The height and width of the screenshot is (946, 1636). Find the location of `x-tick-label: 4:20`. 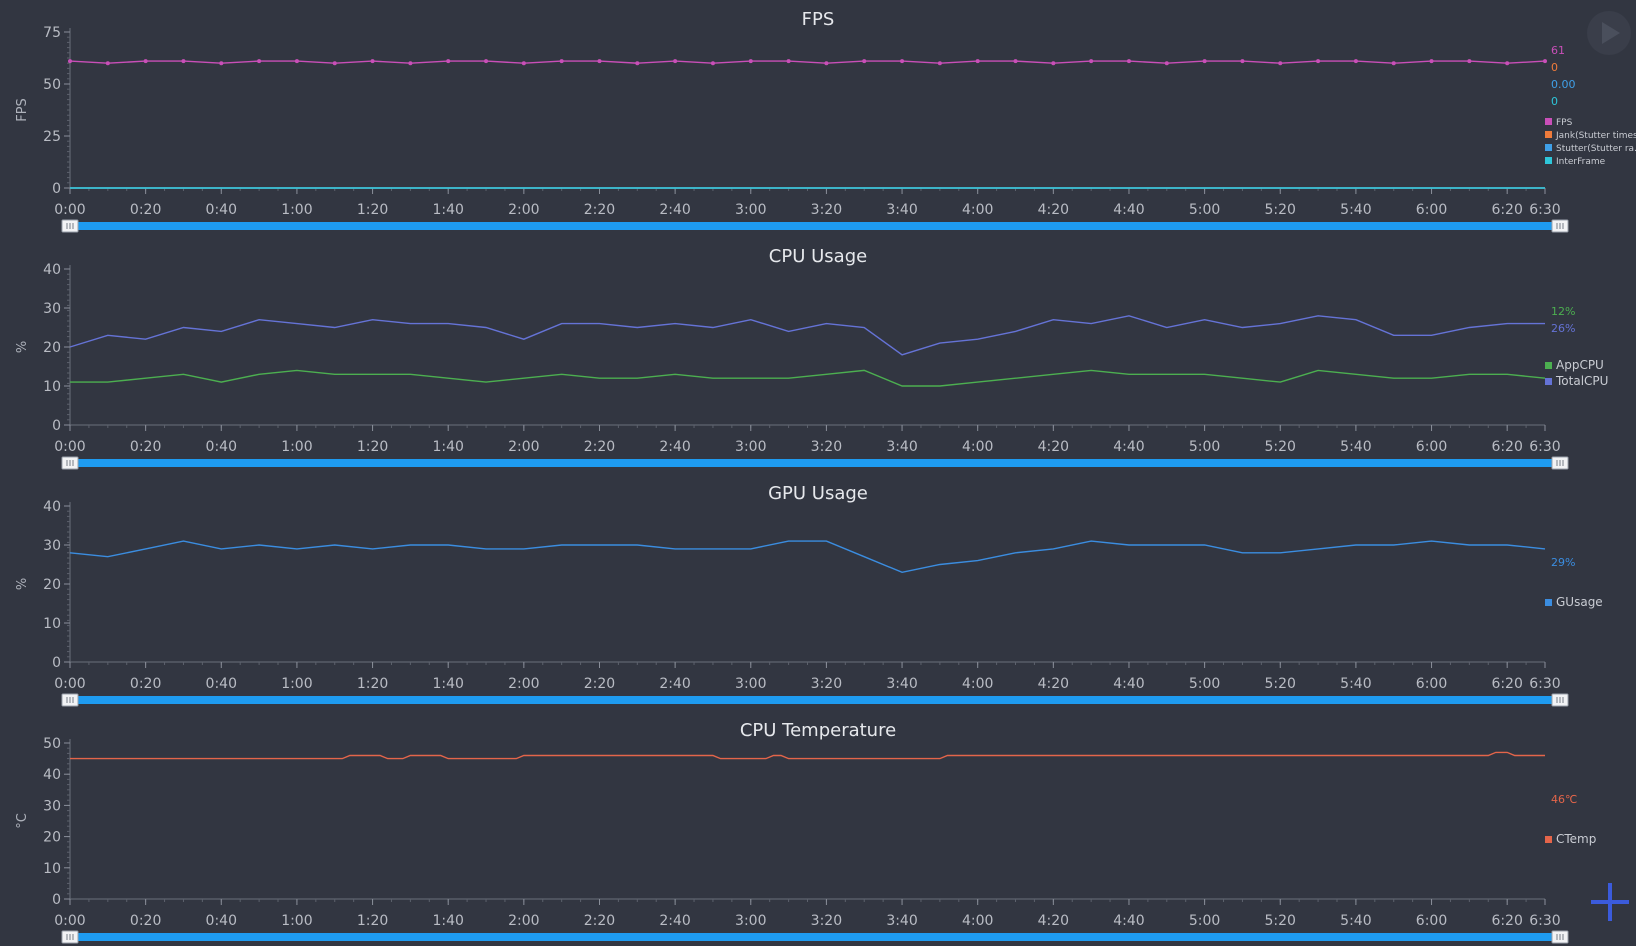

x-tick-label: 4:20 is located at coordinates (1053, 921).